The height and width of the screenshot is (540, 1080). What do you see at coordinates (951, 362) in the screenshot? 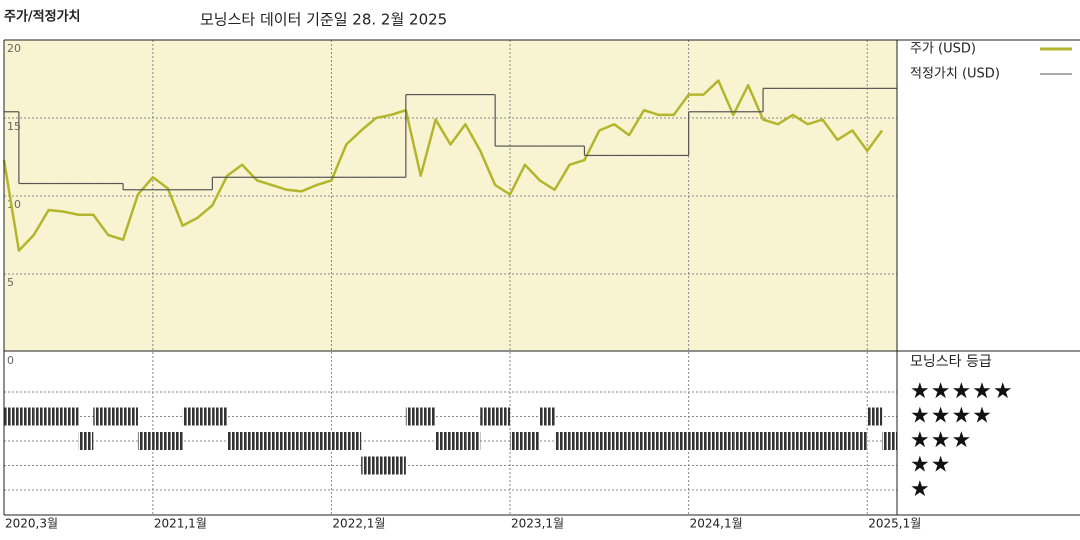
I see `panel-title: 모닝스타 등급` at bounding box center [951, 362].